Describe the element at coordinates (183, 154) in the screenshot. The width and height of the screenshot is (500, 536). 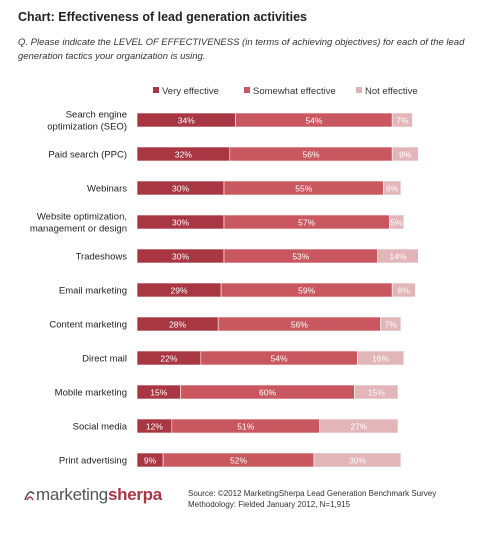
I see `bar-value-label: 32%` at that location.